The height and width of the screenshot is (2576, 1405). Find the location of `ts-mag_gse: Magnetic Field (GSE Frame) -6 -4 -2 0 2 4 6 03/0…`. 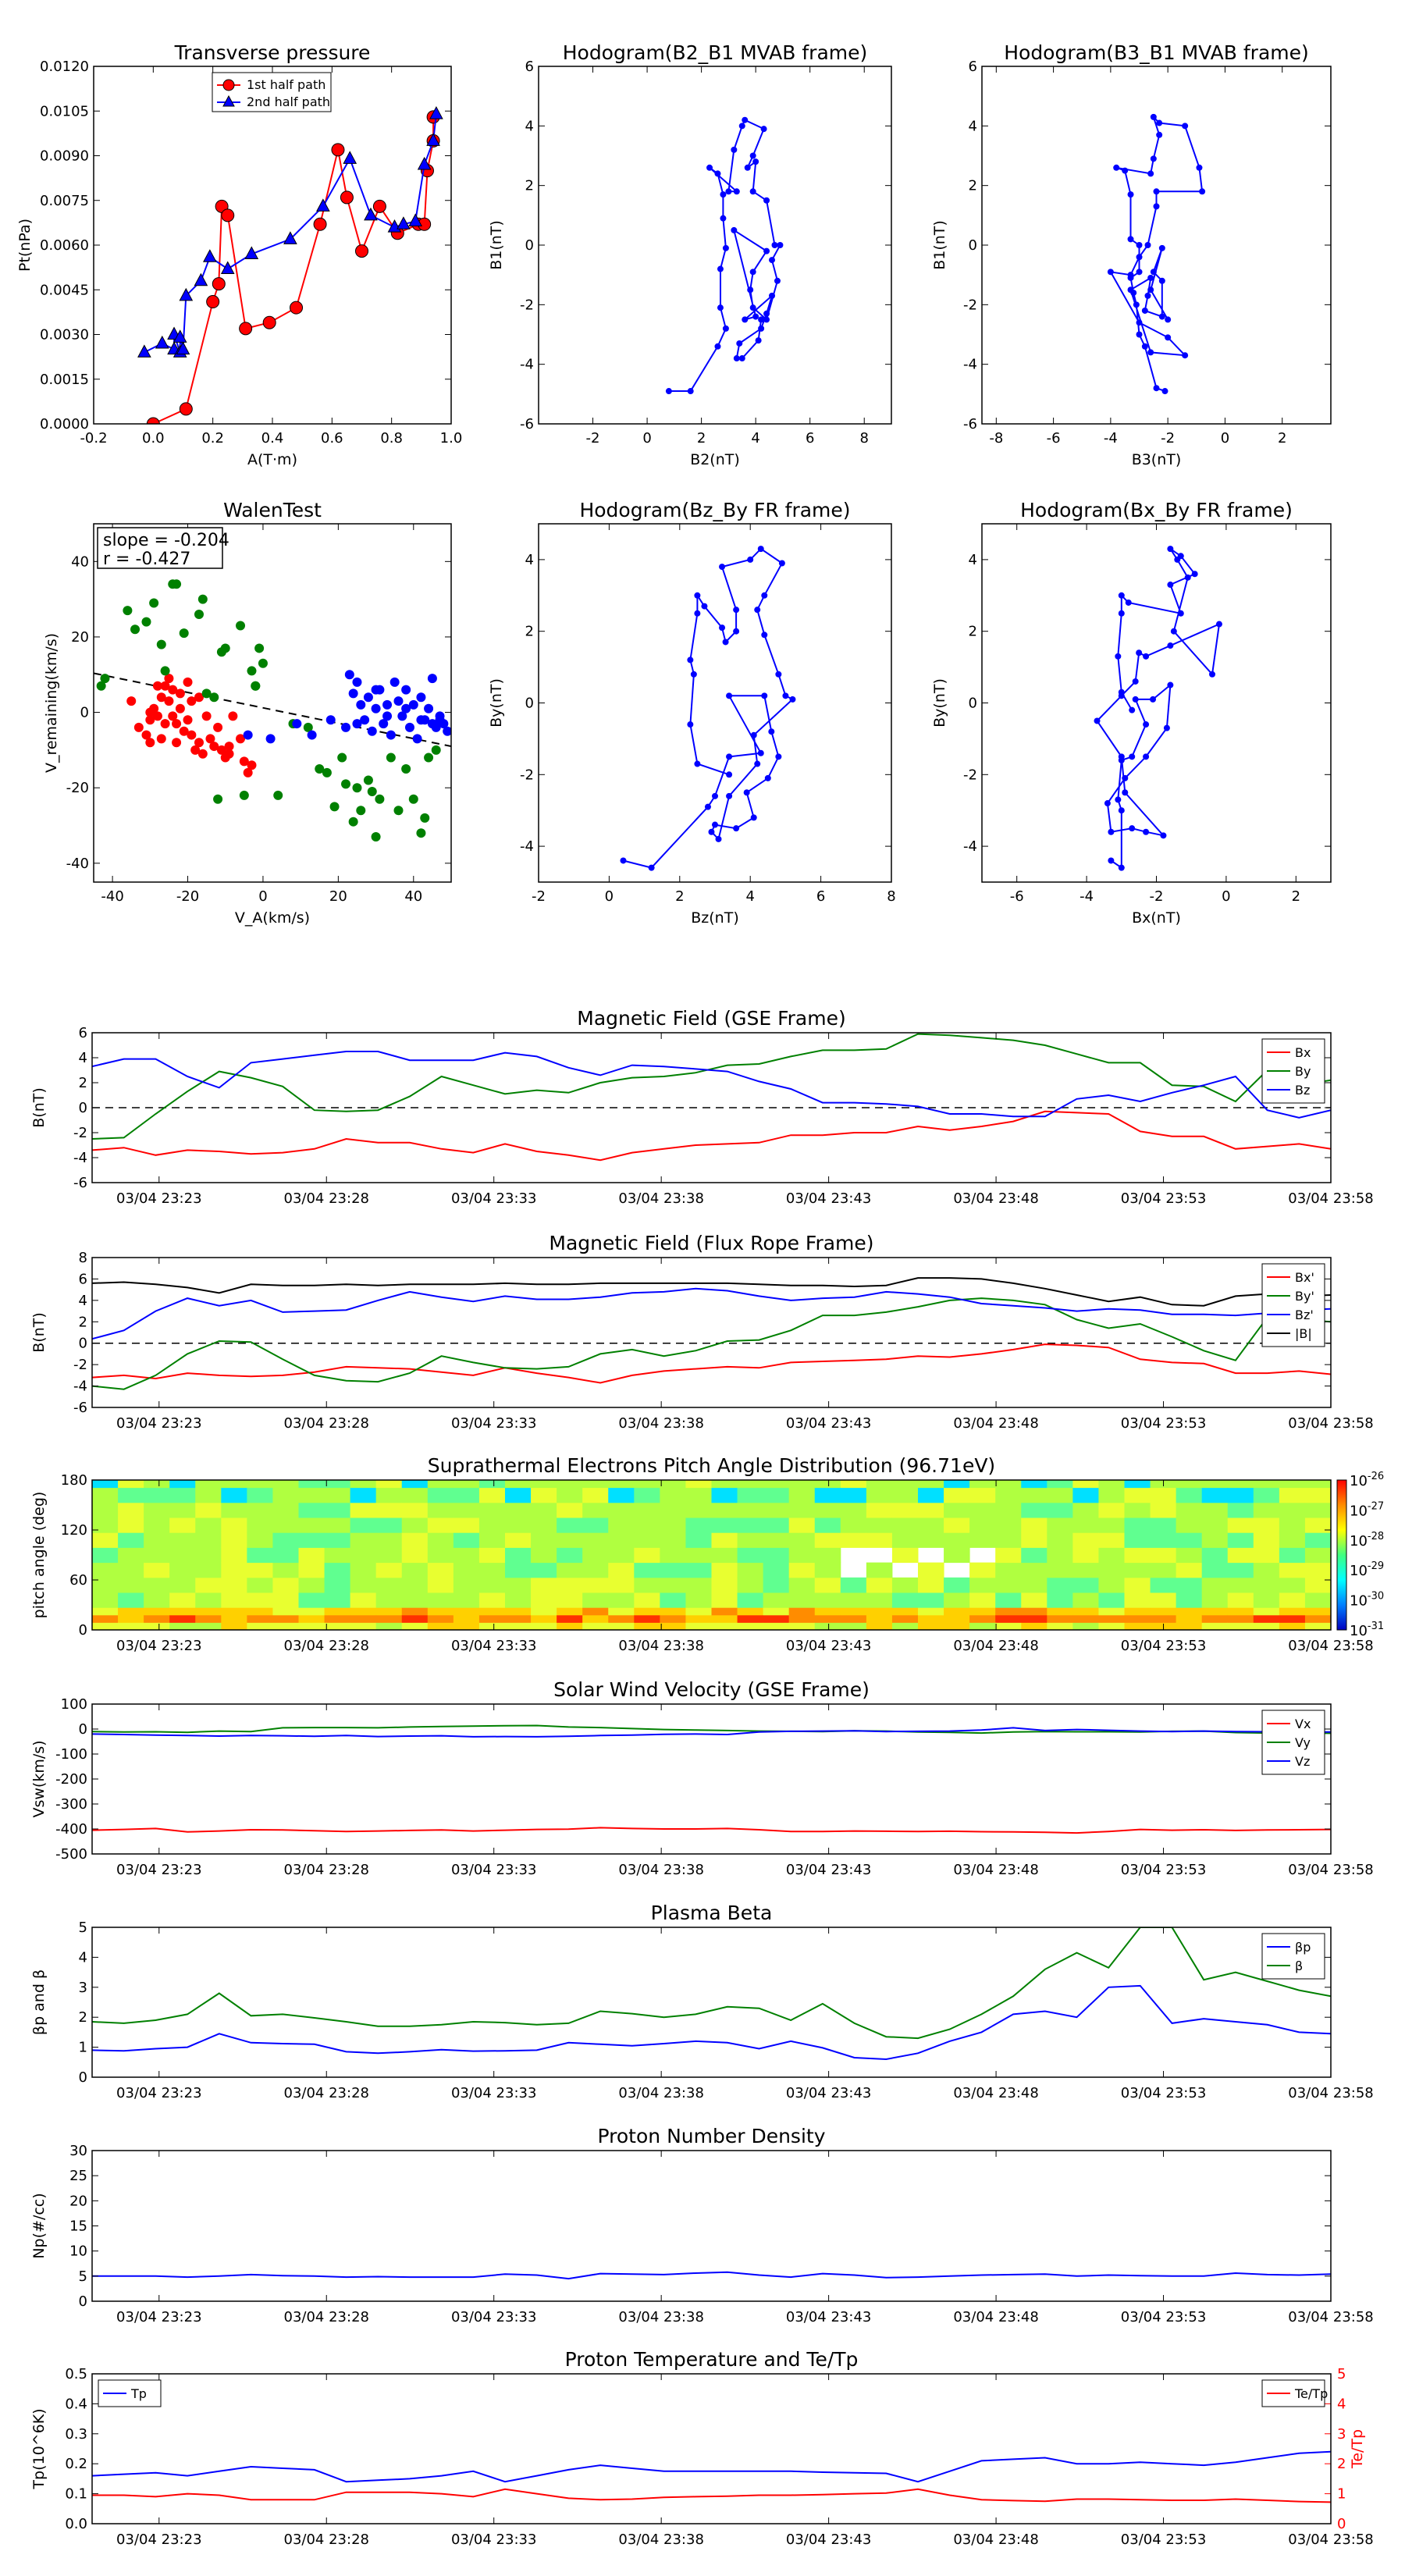

ts-mag_gse: Magnetic Field (GSE Frame) -6 -4 -2 0 2 4 6 03/0… is located at coordinates (702, 1107).